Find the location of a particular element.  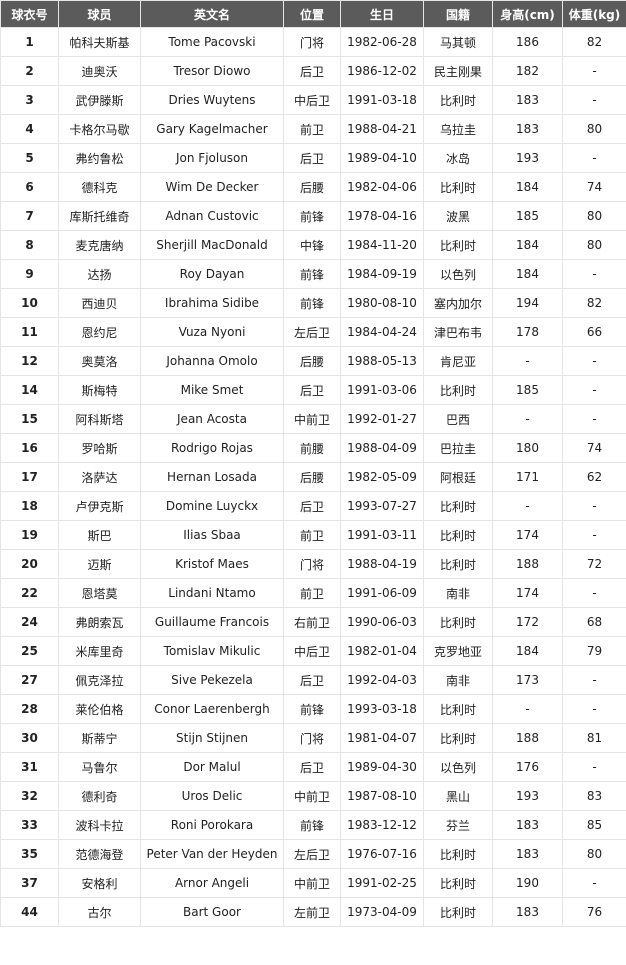

table-cell: 44 is located at coordinates (29, 912).